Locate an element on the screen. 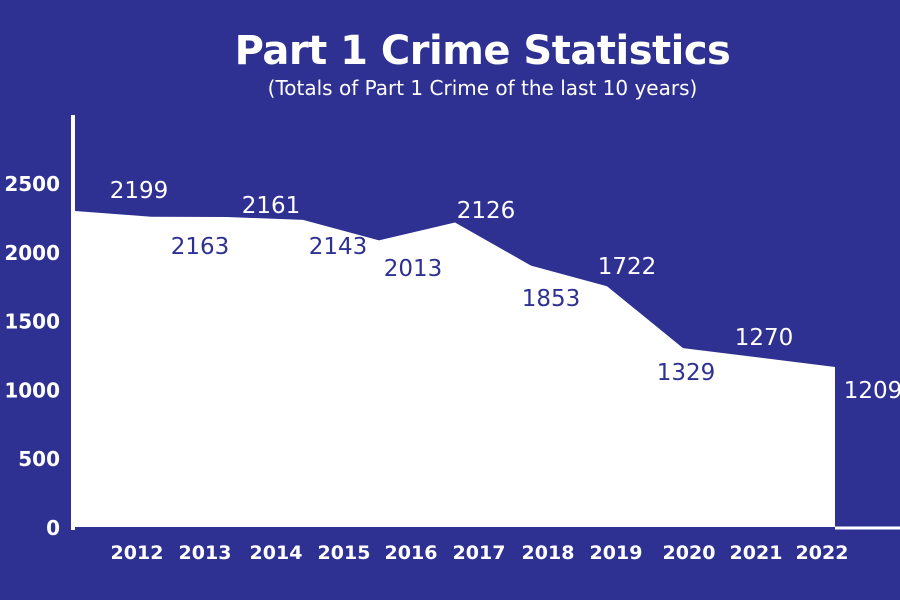 Image resolution: width=900 pixels, height=600 pixels. x-tick-label: 2014 is located at coordinates (276, 553).